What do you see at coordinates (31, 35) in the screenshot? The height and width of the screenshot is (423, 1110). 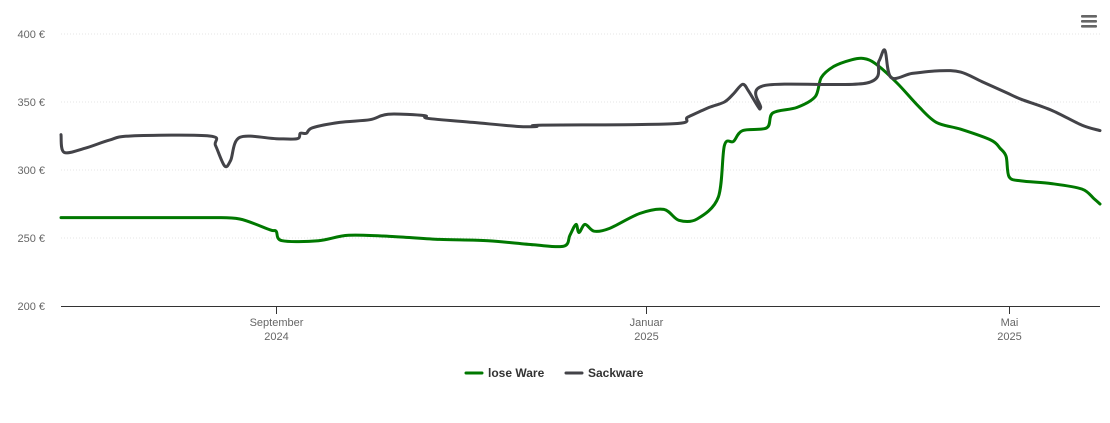 I see `y-tick-label: 400 €` at bounding box center [31, 35].